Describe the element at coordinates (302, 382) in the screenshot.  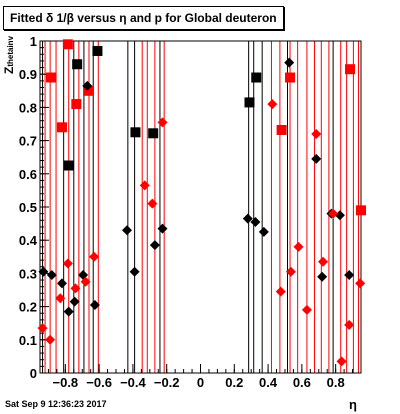
I see `x-tick-label: 0.6` at that location.